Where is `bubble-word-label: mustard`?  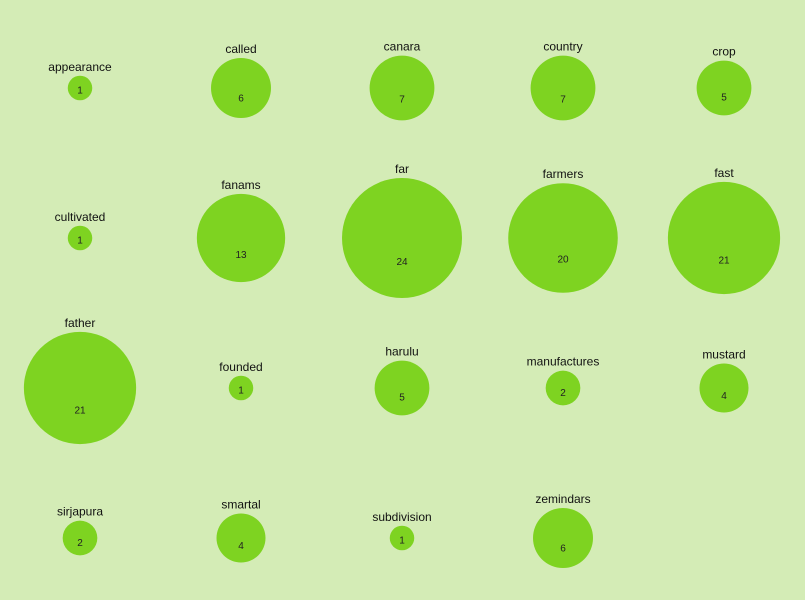 bubble-word-label: mustard is located at coordinates (723, 355).